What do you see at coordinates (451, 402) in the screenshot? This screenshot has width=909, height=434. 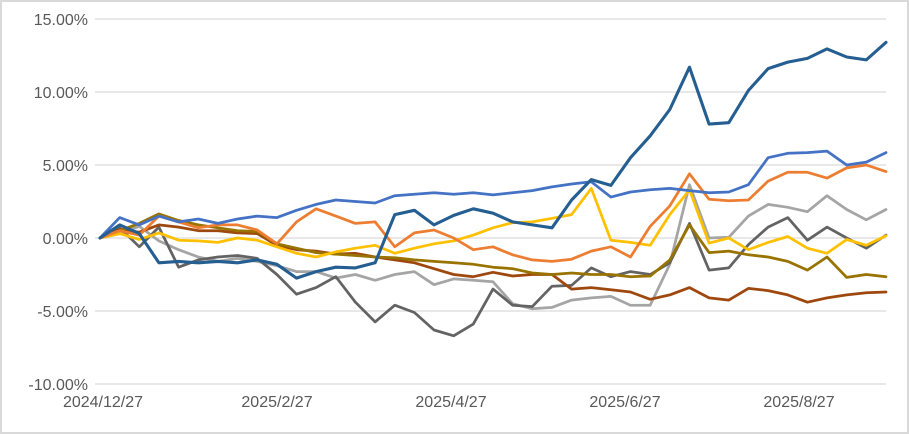 I see `x-axis-tick-label: 2025/4/27` at bounding box center [451, 402].